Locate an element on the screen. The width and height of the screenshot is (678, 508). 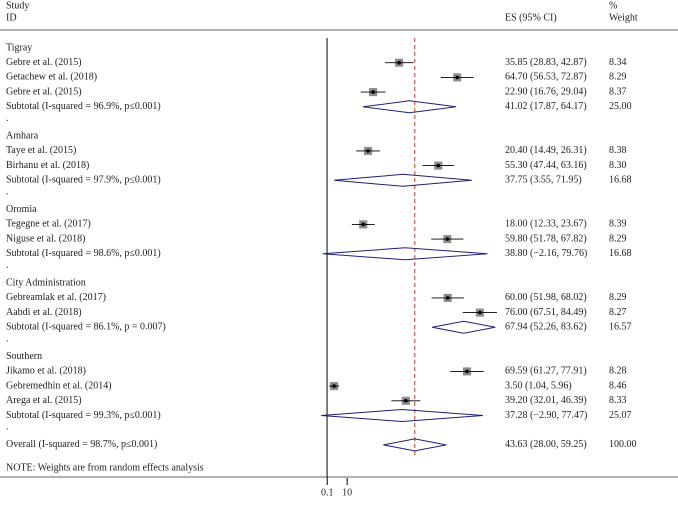
row-label: Getachew et al. (2018) is located at coordinates (51, 77).